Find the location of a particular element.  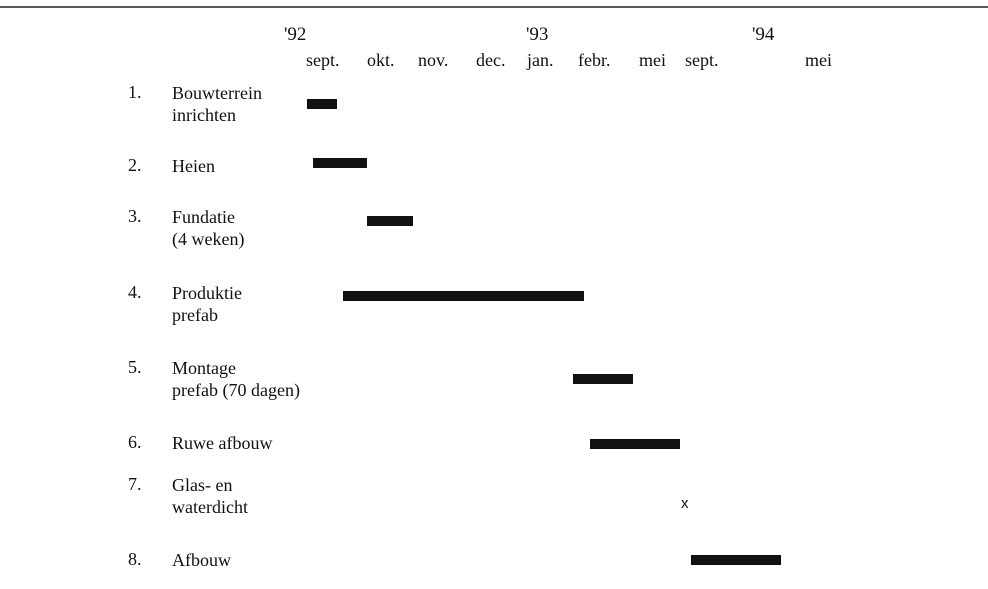

year-label: '94 is located at coordinates (763, 34).